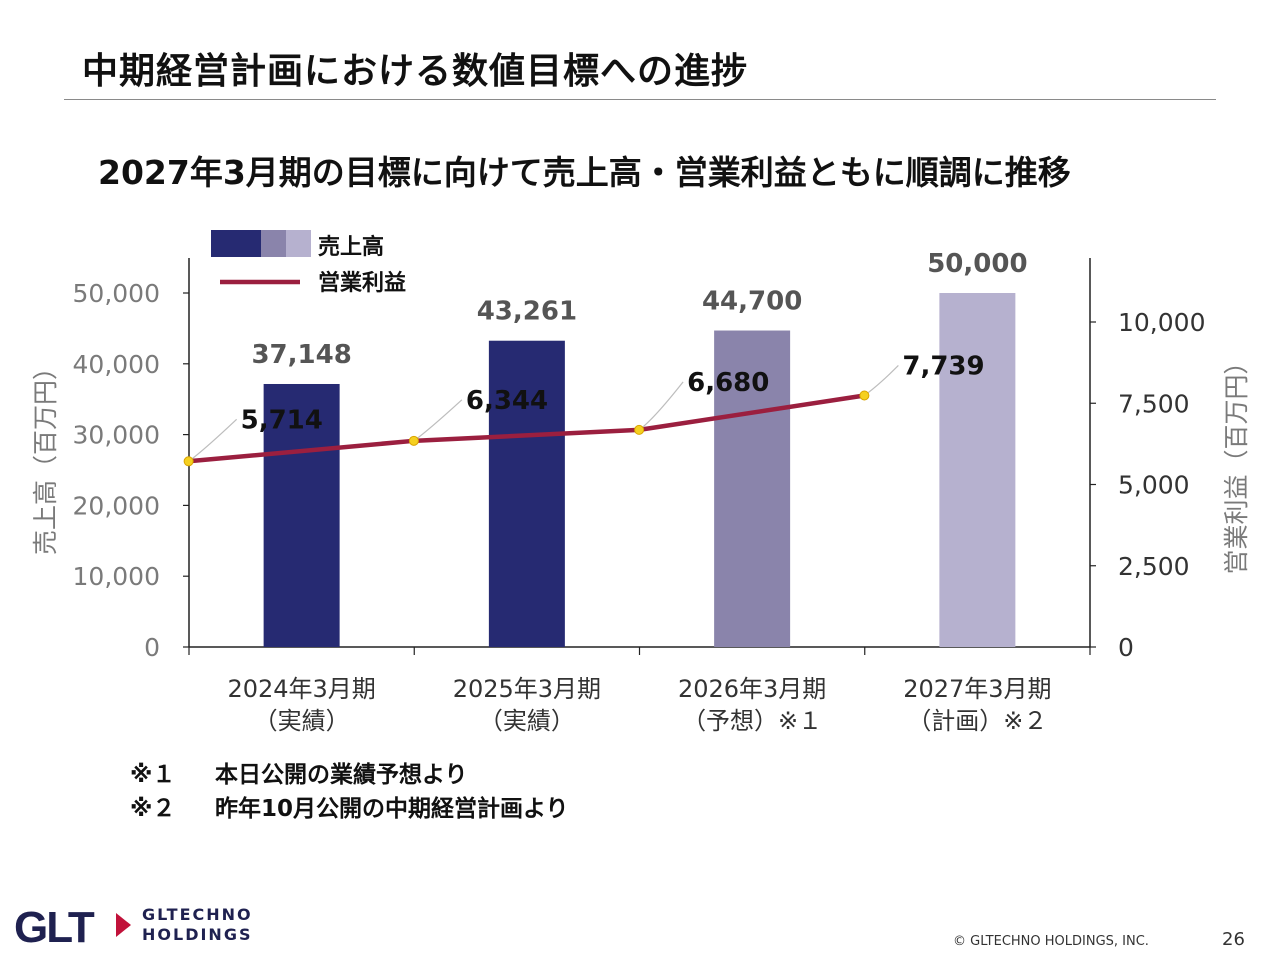 Image resolution: width=1280 pixels, height=960 pixels. What do you see at coordinates (301, 689) in the screenshot?
I see `x-category-label: 2024年3月期` at bounding box center [301, 689].